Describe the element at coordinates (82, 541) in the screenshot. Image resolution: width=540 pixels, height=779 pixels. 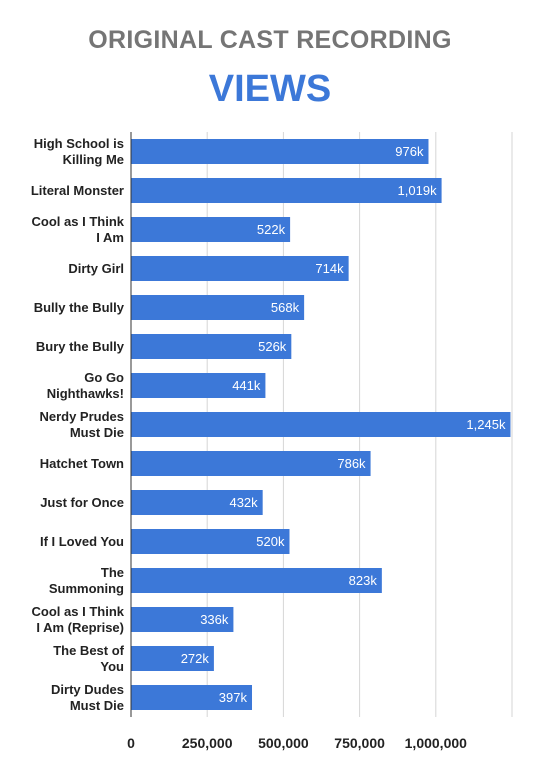
I see `category-label: If I Loved You` at that location.